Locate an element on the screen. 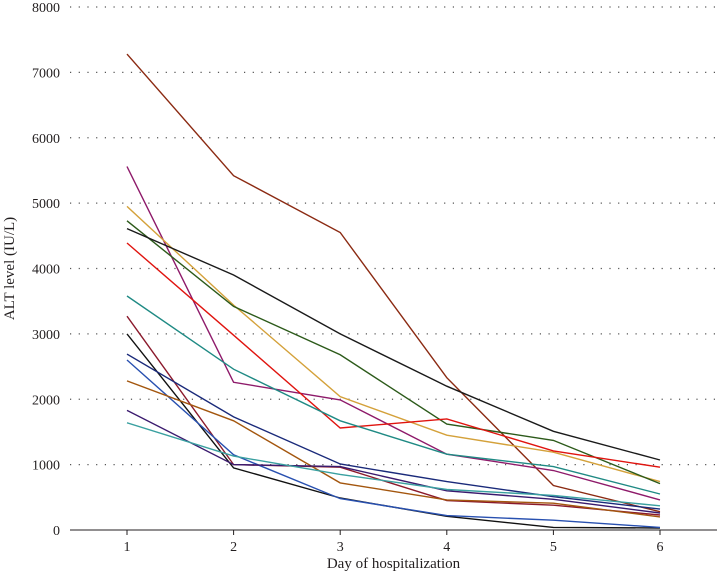  y-tick-label: 6000 is located at coordinates (46, 139).